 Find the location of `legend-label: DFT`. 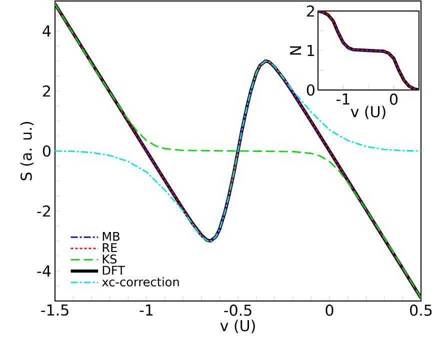

legend-label: DFT is located at coordinates (114, 270).